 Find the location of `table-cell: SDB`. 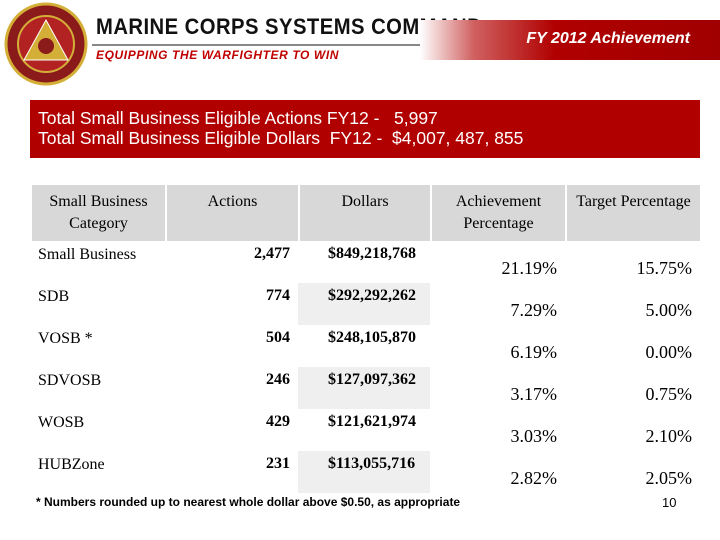

table-cell: SDB is located at coordinates (54, 296).